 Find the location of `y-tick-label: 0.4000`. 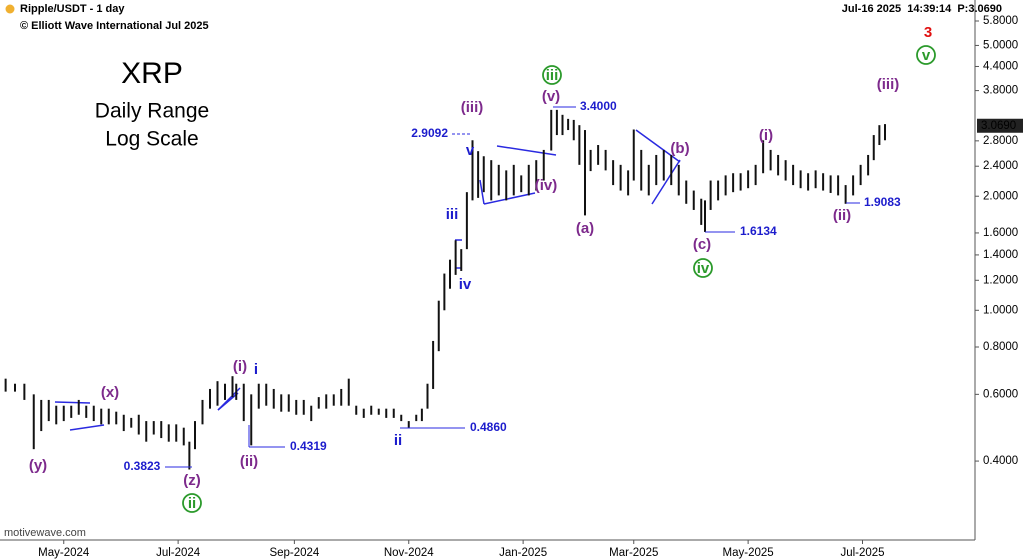

y-tick-label: 0.4000 is located at coordinates (1000, 461).